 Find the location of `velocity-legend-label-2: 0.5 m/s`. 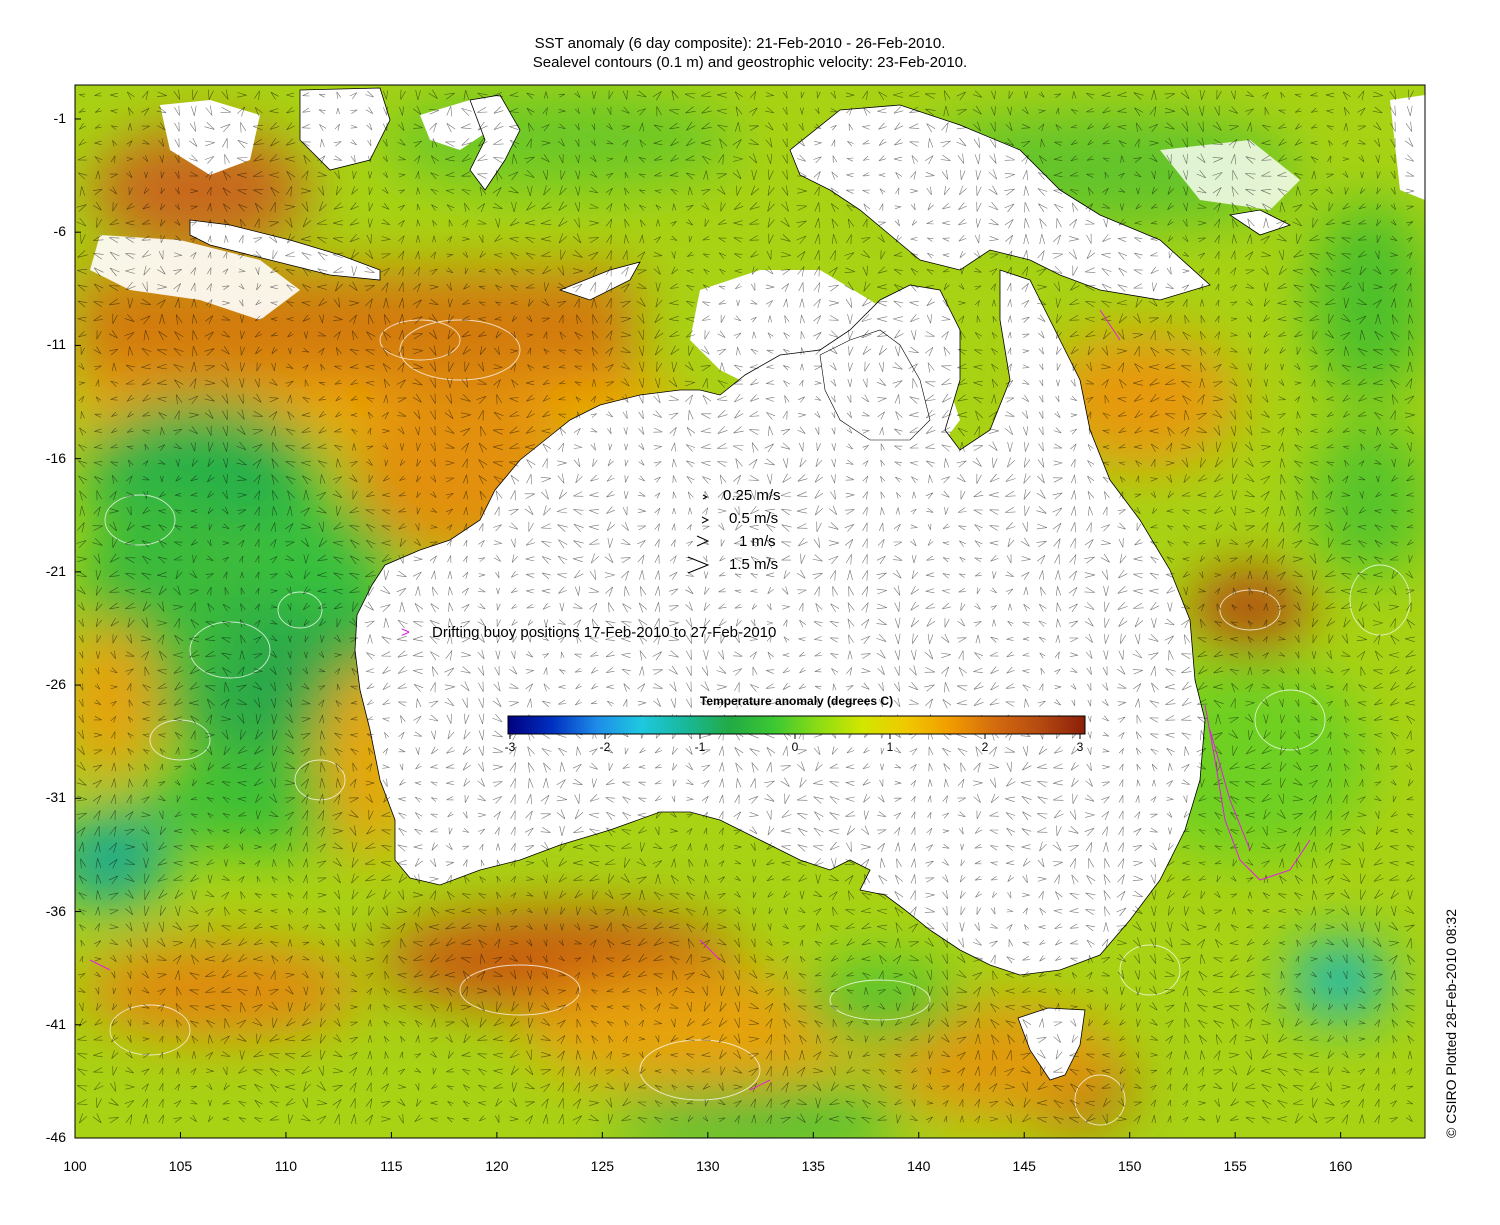

velocity-legend-label-2: 0.5 m/s is located at coordinates (754, 518).